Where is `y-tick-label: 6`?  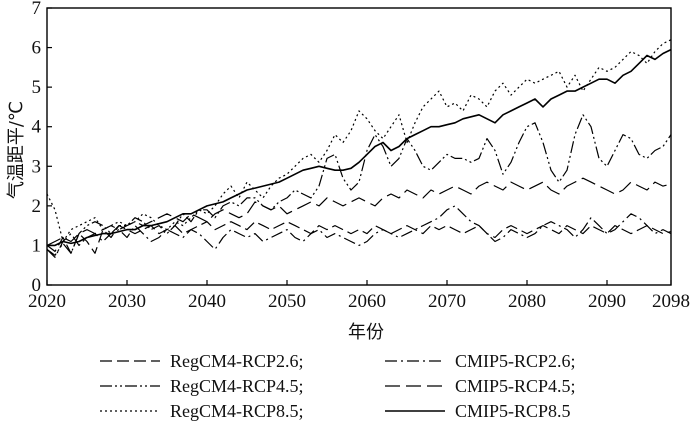
y-tick-label: 6 is located at coordinates (37, 48).